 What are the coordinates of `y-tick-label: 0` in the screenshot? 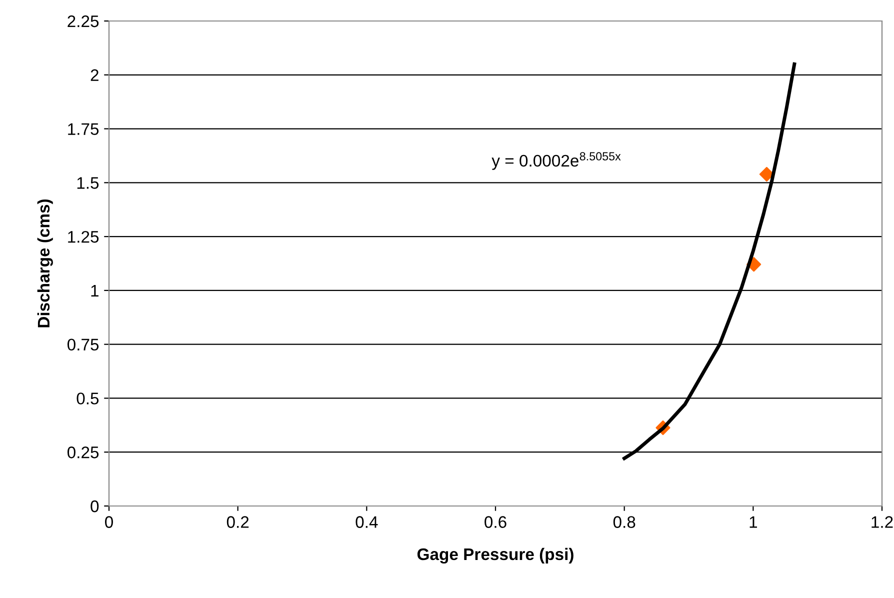 It's located at (94, 506).